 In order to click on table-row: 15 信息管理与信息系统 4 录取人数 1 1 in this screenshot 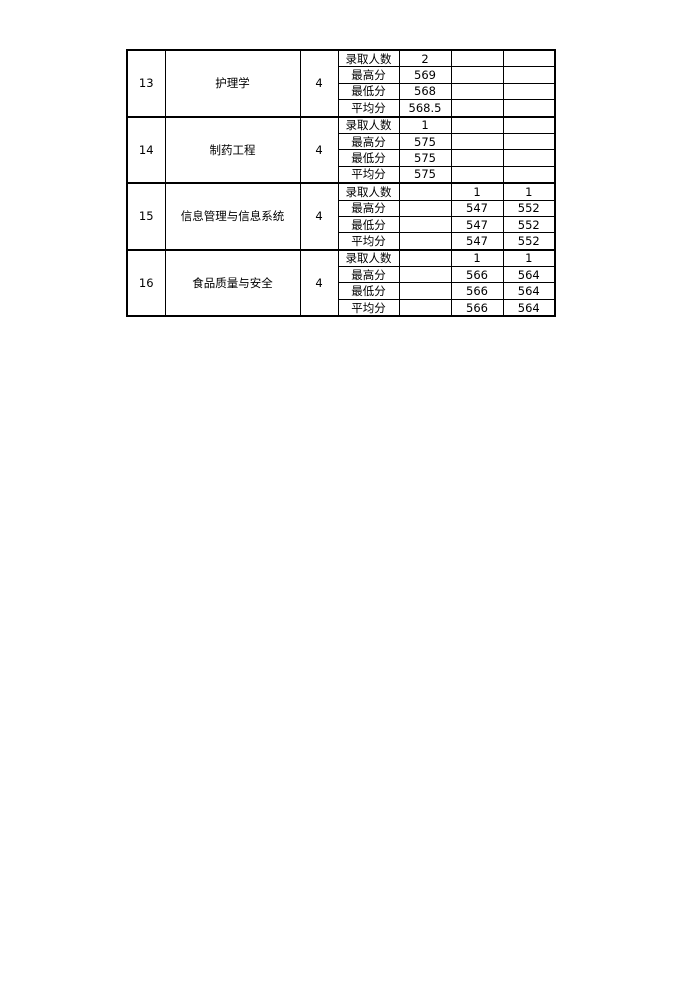, I will do `click(341, 216)`.